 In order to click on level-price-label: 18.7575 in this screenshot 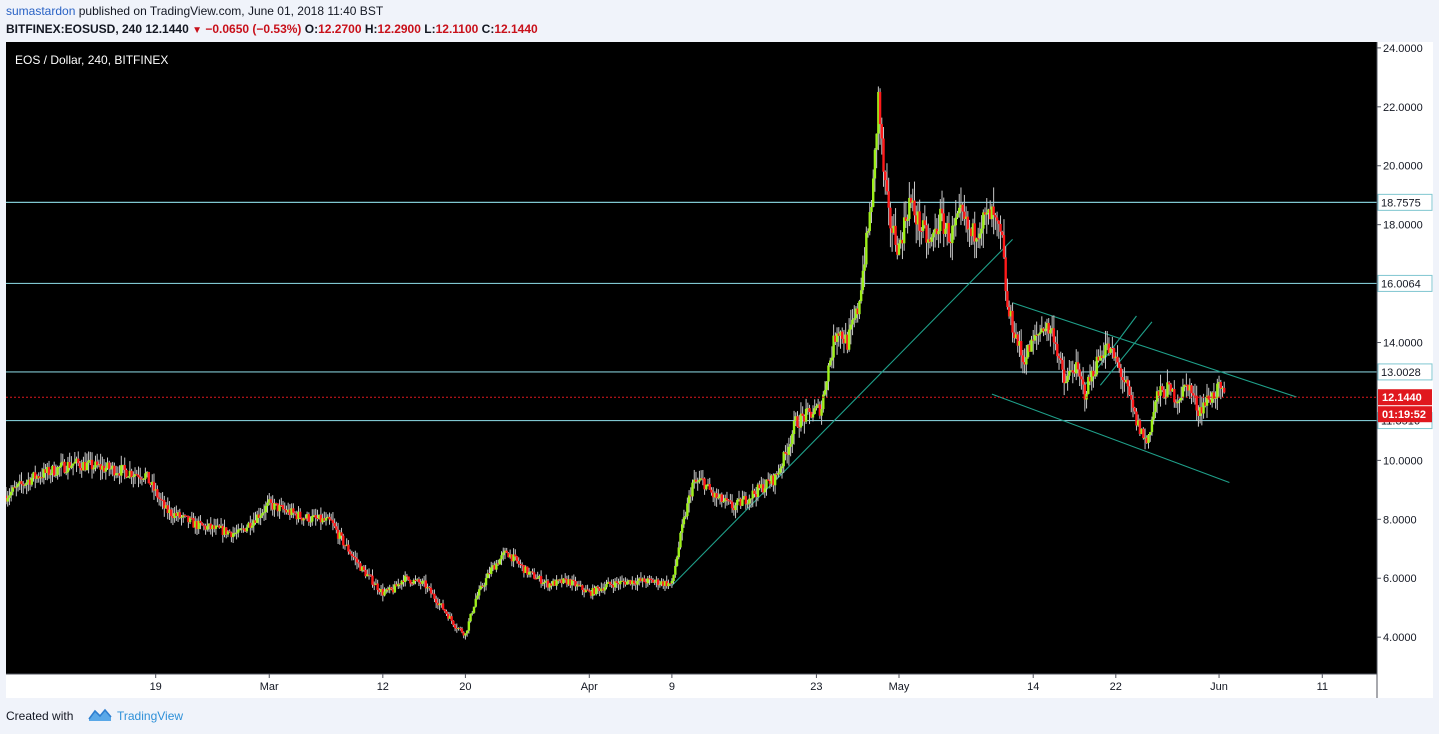, I will do `click(1401, 203)`.